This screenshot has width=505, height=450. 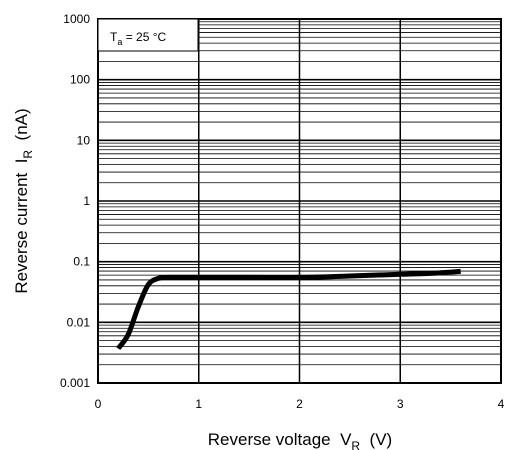 I want to click on y-tick-label: 100, so click(x=80, y=80).